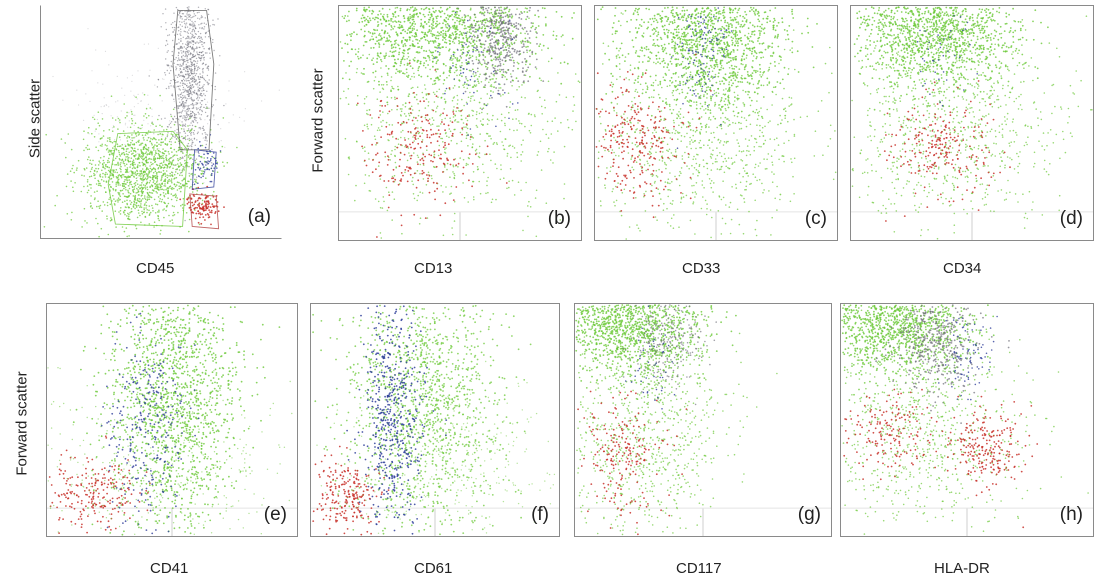  I want to click on scatter-plot-d, so click(972, 123).